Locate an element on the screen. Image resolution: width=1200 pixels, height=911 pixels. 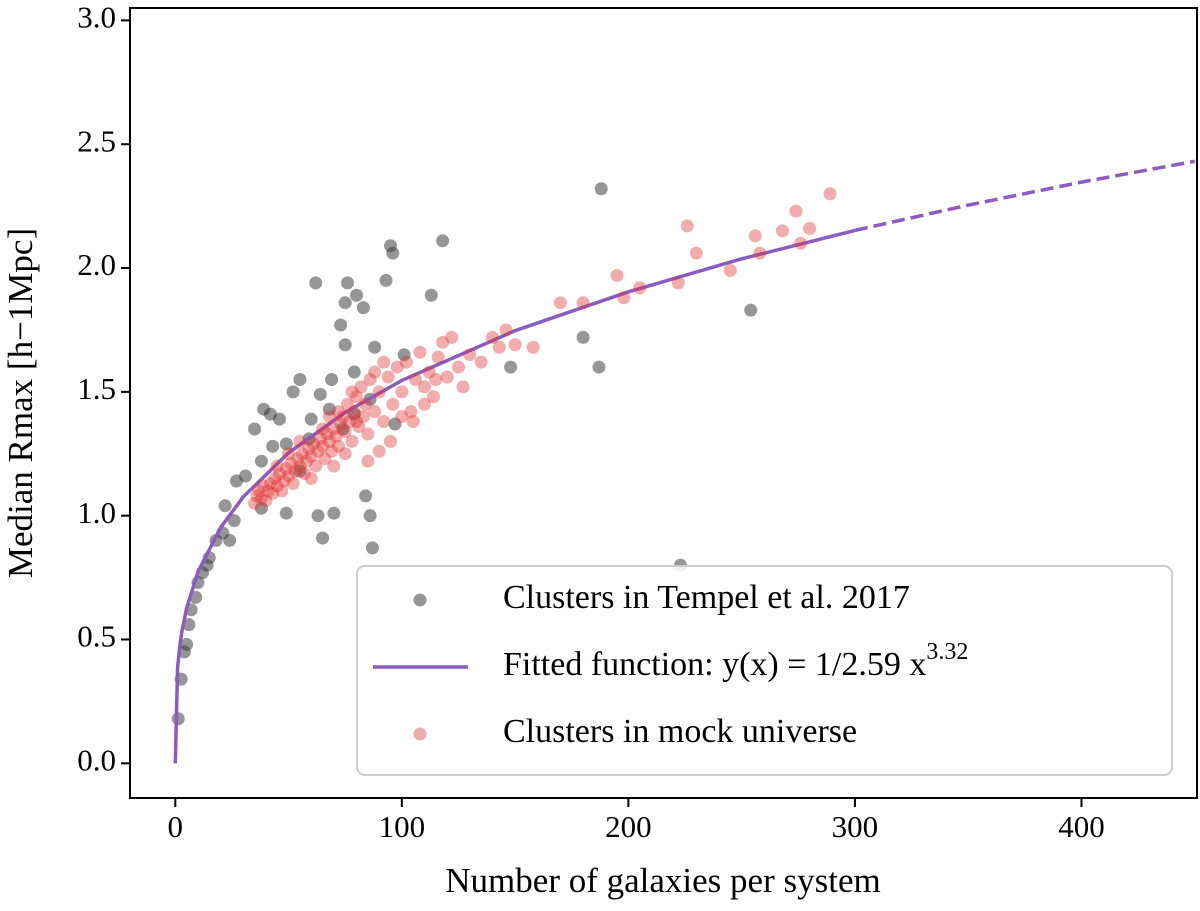
legend-label: Clusters in Tempel et al. 2017 is located at coordinates (706, 597).